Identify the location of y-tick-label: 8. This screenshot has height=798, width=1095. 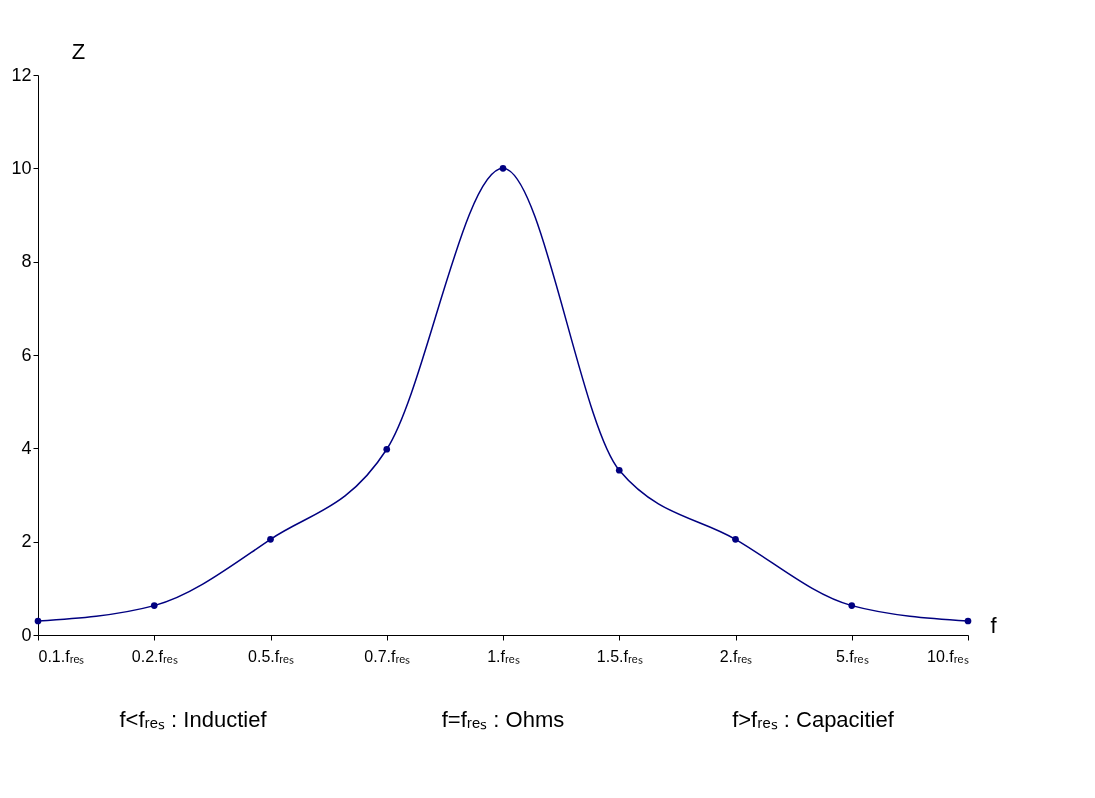
(26, 261).